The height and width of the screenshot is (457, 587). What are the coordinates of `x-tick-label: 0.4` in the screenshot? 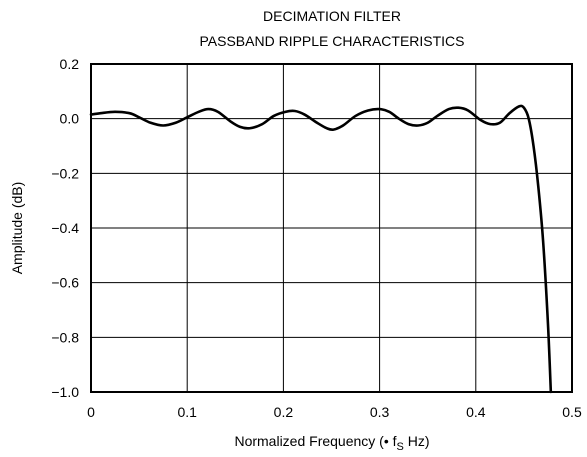 It's located at (476, 412).